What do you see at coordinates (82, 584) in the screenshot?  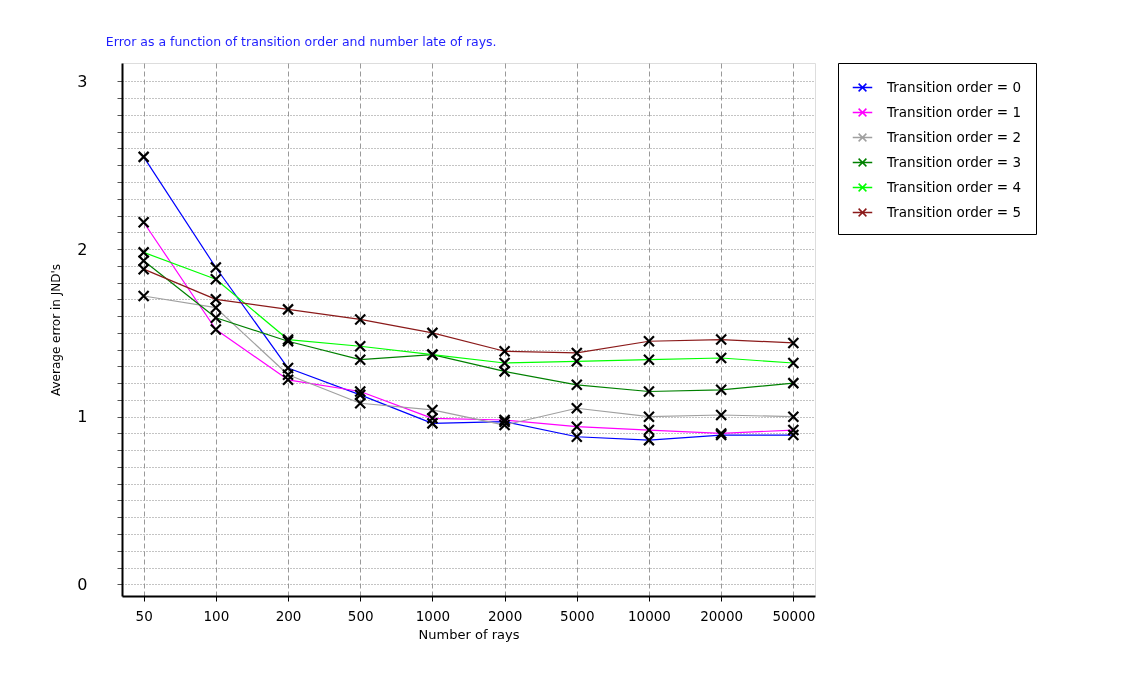 I see `y-tick-label: 0` at bounding box center [82, 584].